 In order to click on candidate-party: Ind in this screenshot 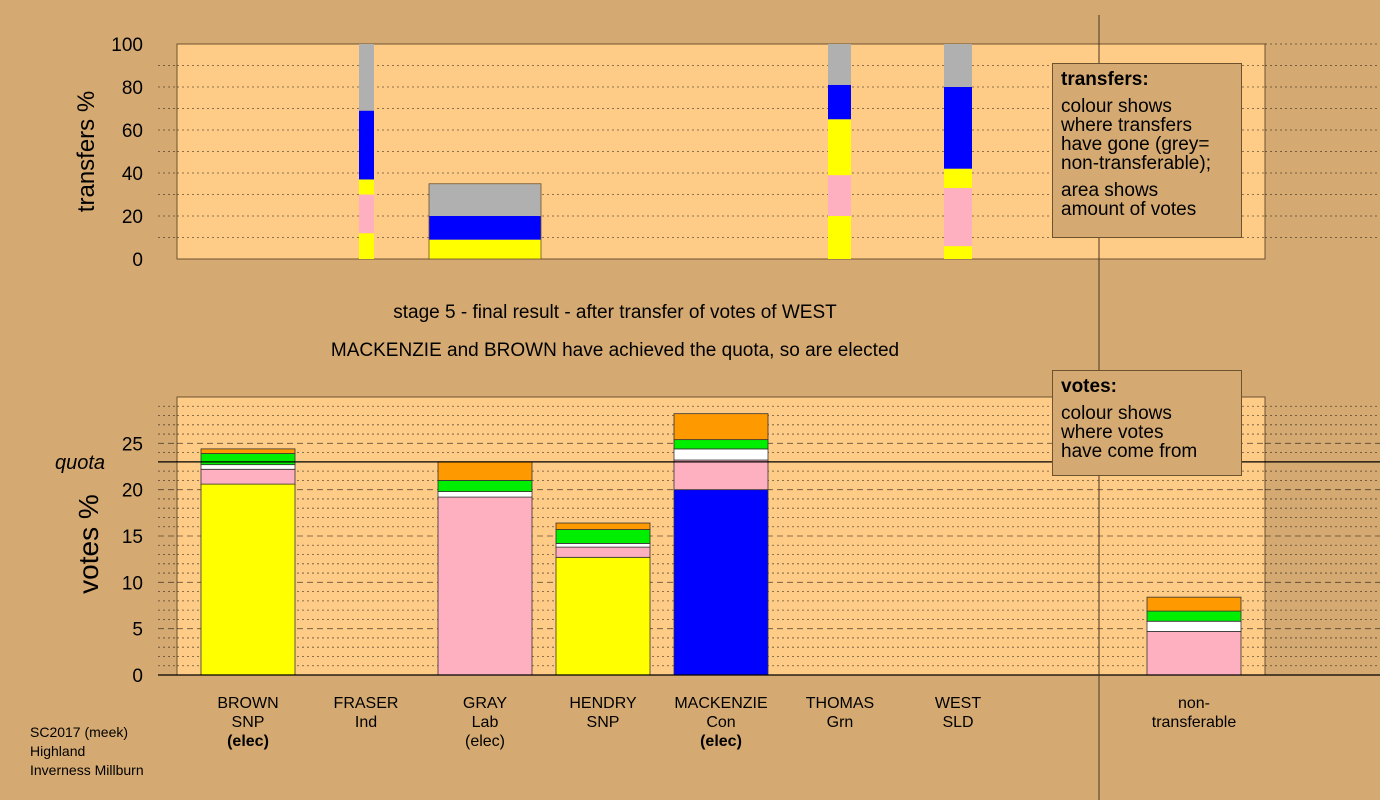, I will do `click(366, 722)`.